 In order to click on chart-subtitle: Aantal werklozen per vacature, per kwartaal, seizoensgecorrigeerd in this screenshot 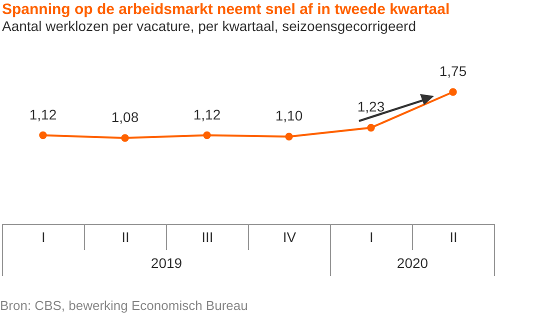, I will do `click(209, 26)`.